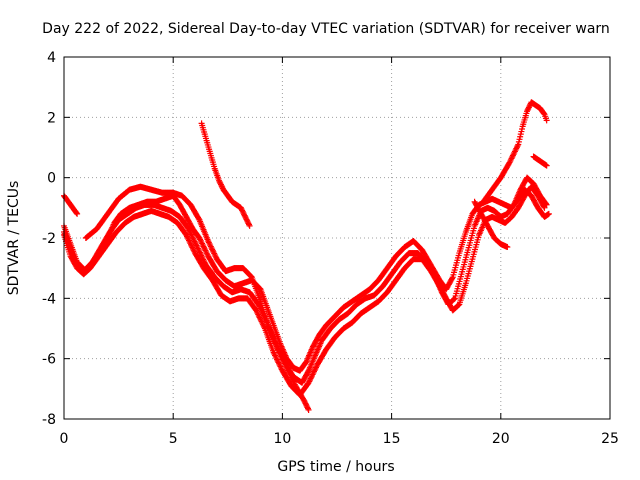  Describe the element at coordinates (540, 161) in the screenshot. I see `series-trace-i` at that location.